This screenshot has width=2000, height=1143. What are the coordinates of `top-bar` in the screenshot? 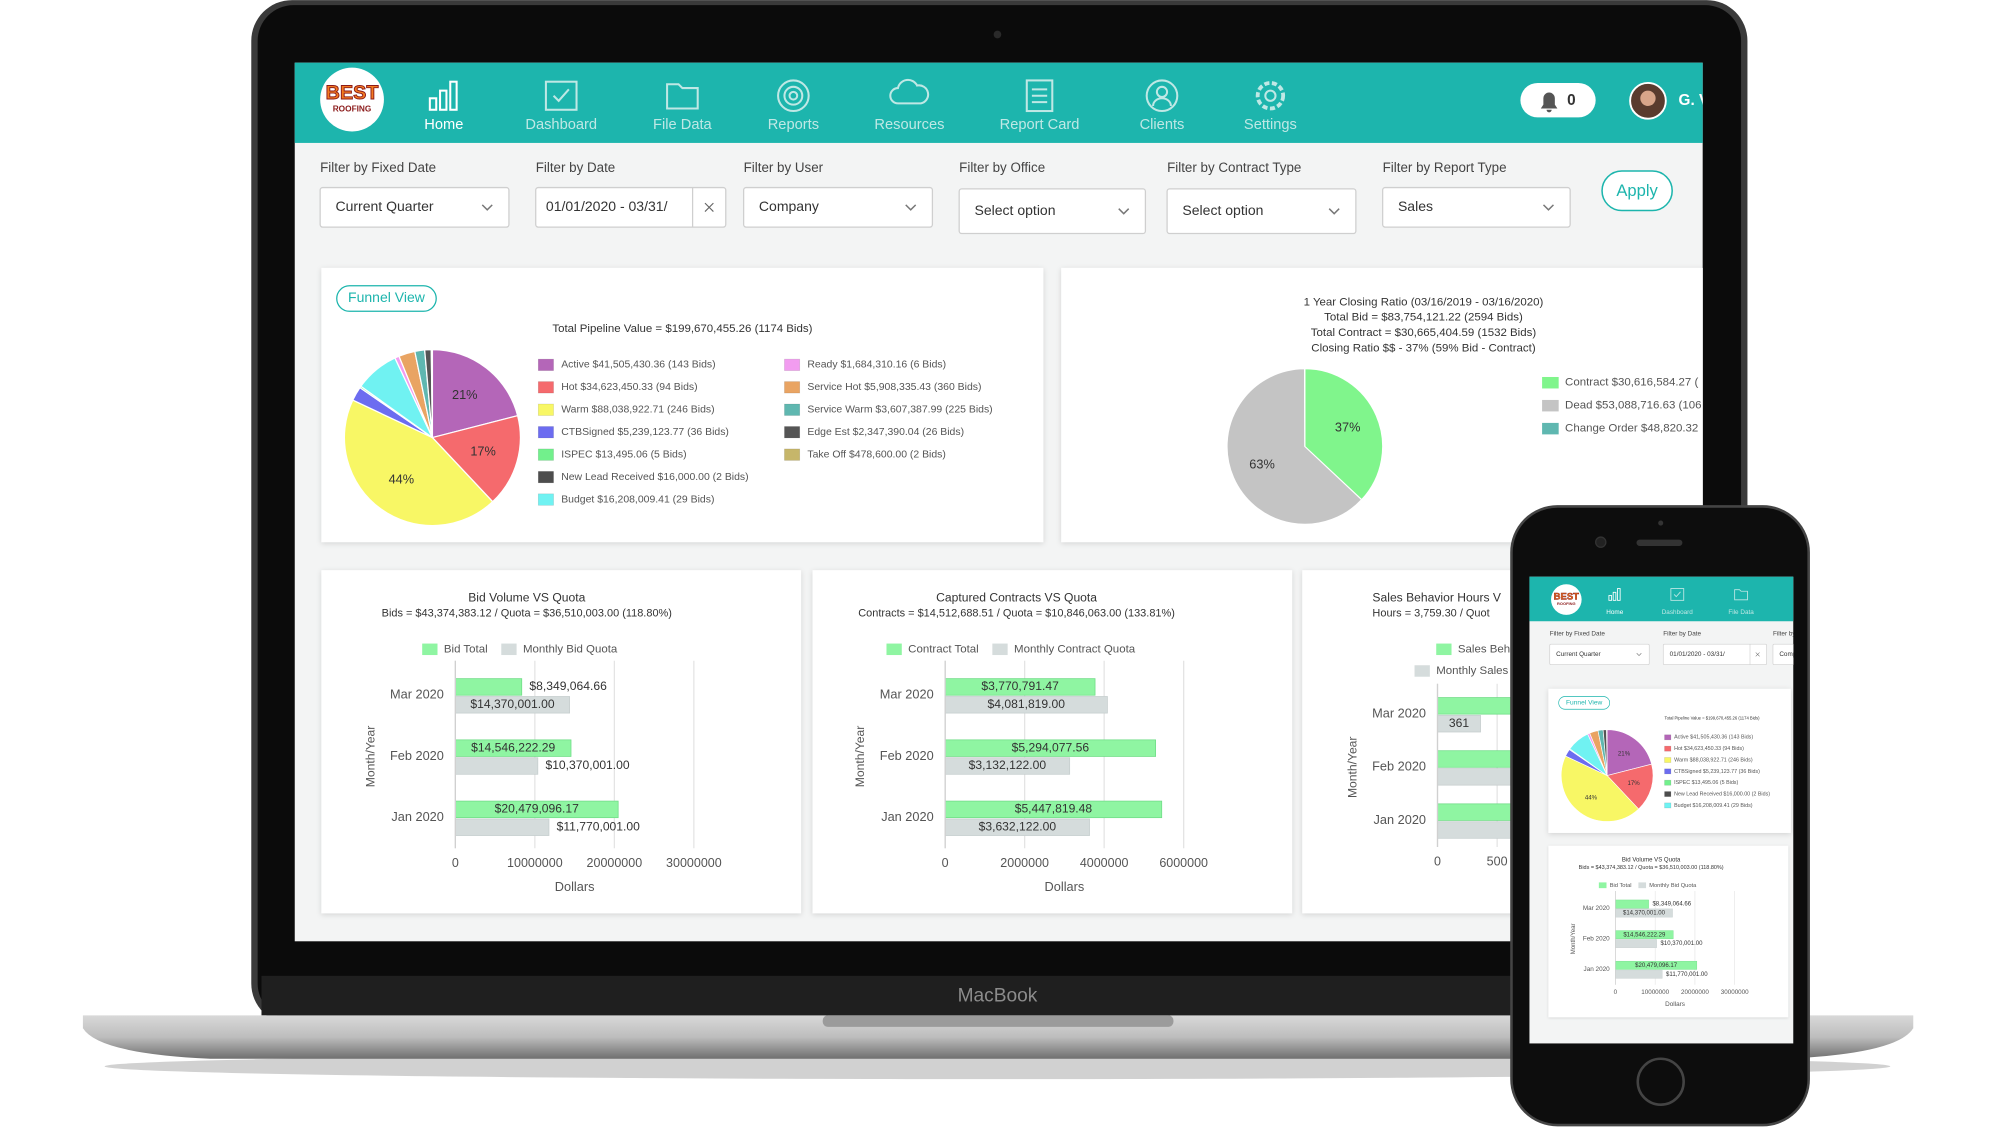 It's located at (998, 102).